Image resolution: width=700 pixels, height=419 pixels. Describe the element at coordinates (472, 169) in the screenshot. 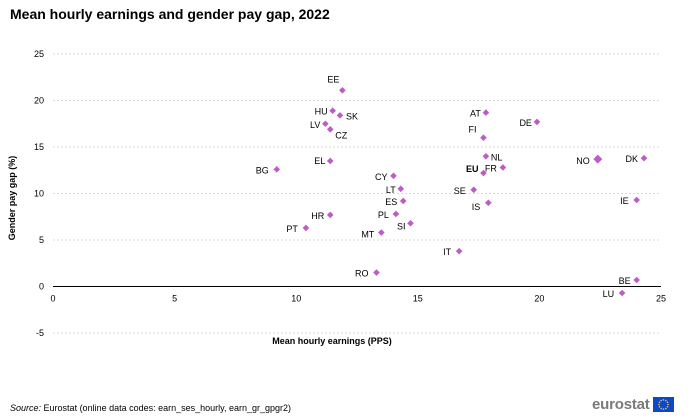

I see `data-label-eu: EU` at that location.